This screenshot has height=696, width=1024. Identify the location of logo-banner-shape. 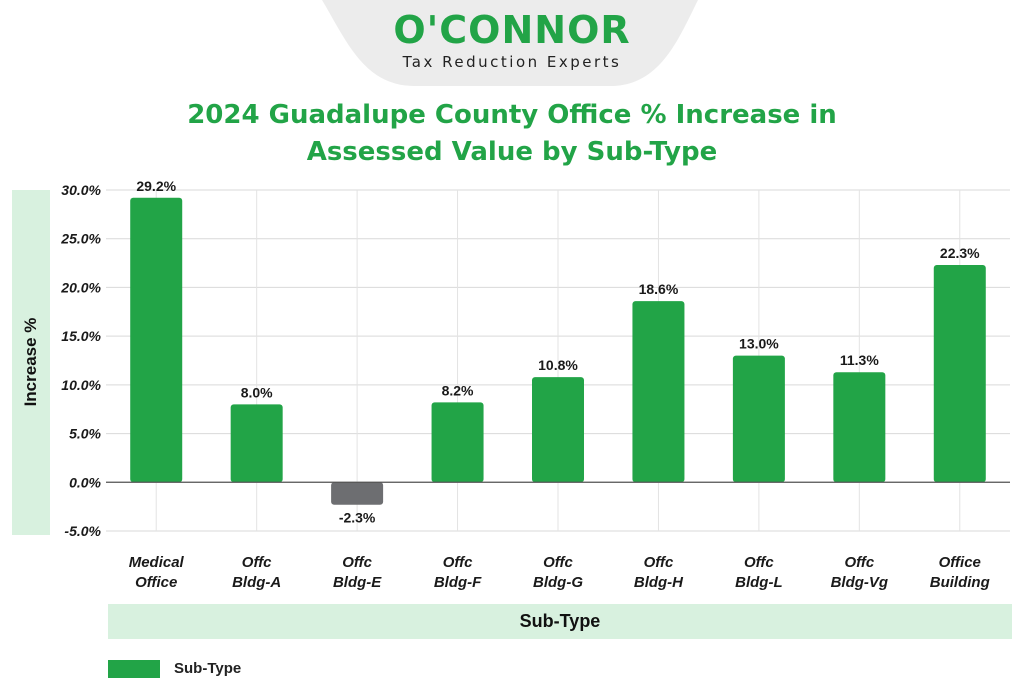
(510, 43).